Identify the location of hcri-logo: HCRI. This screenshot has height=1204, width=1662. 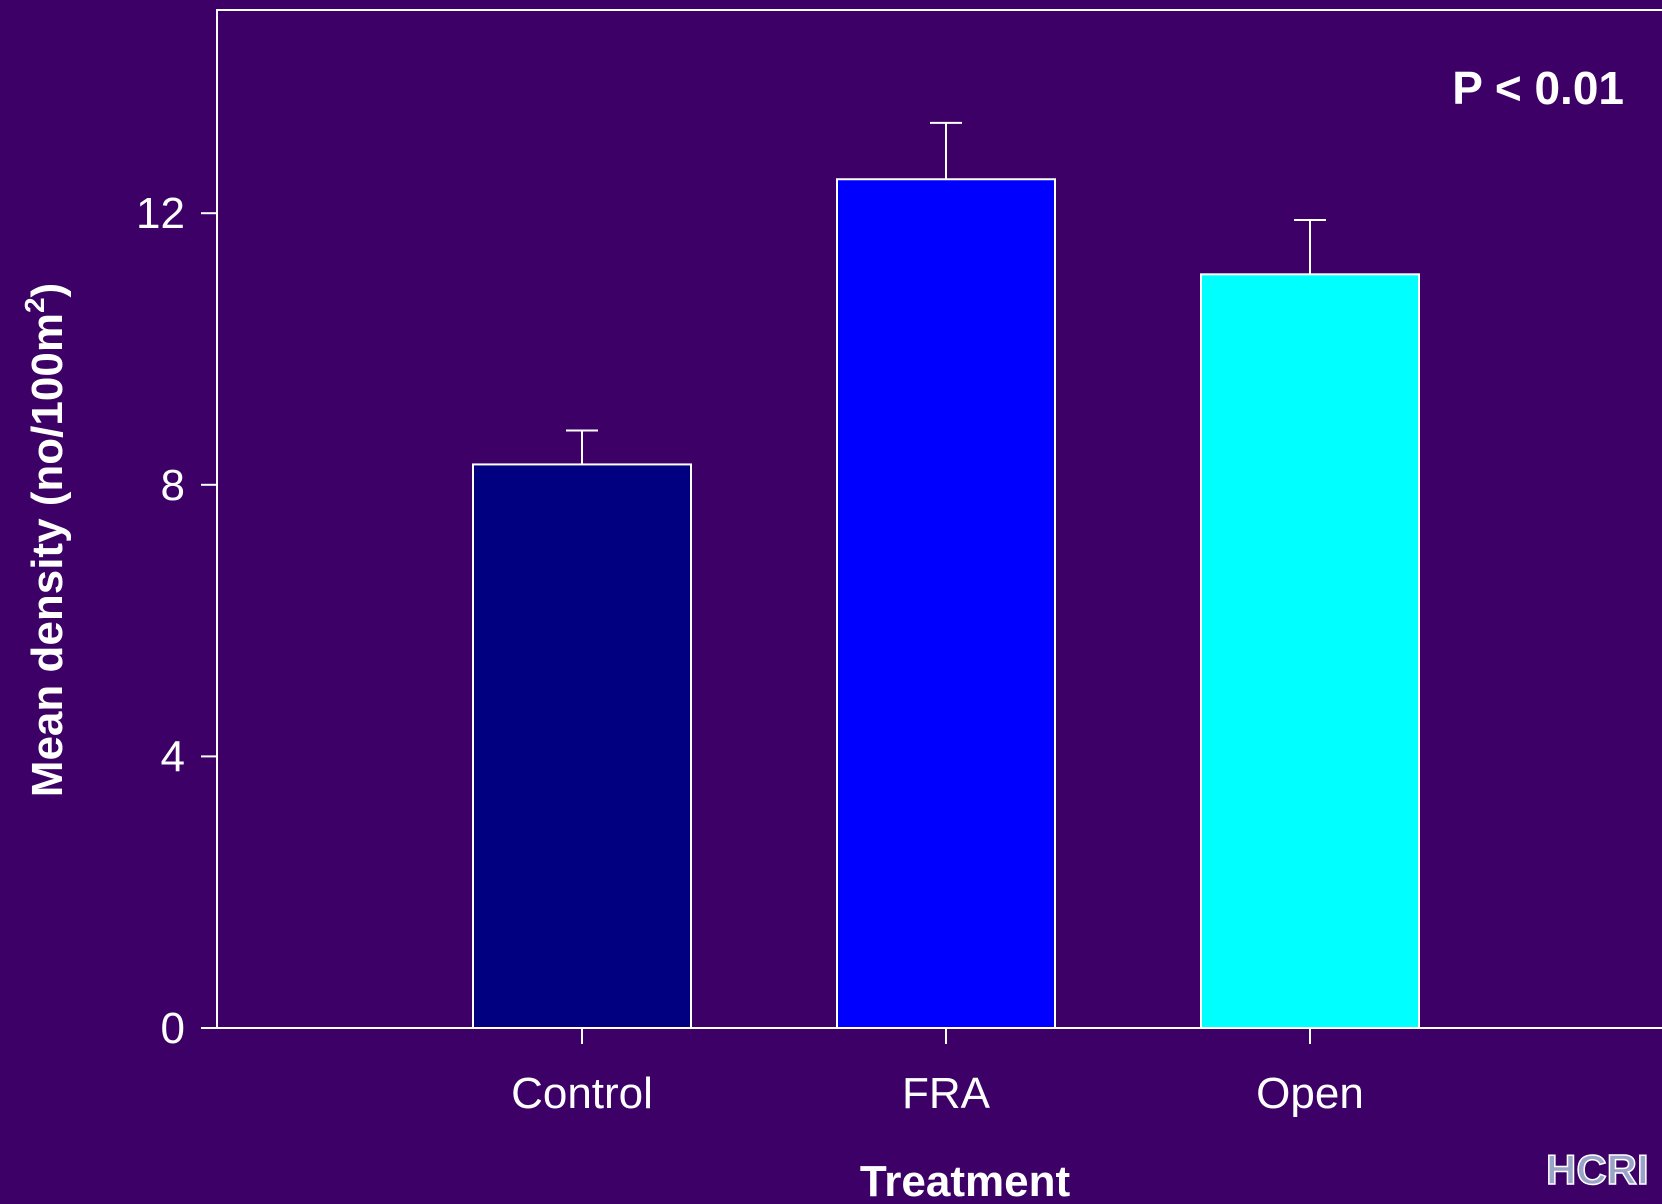
(1597, 1169).